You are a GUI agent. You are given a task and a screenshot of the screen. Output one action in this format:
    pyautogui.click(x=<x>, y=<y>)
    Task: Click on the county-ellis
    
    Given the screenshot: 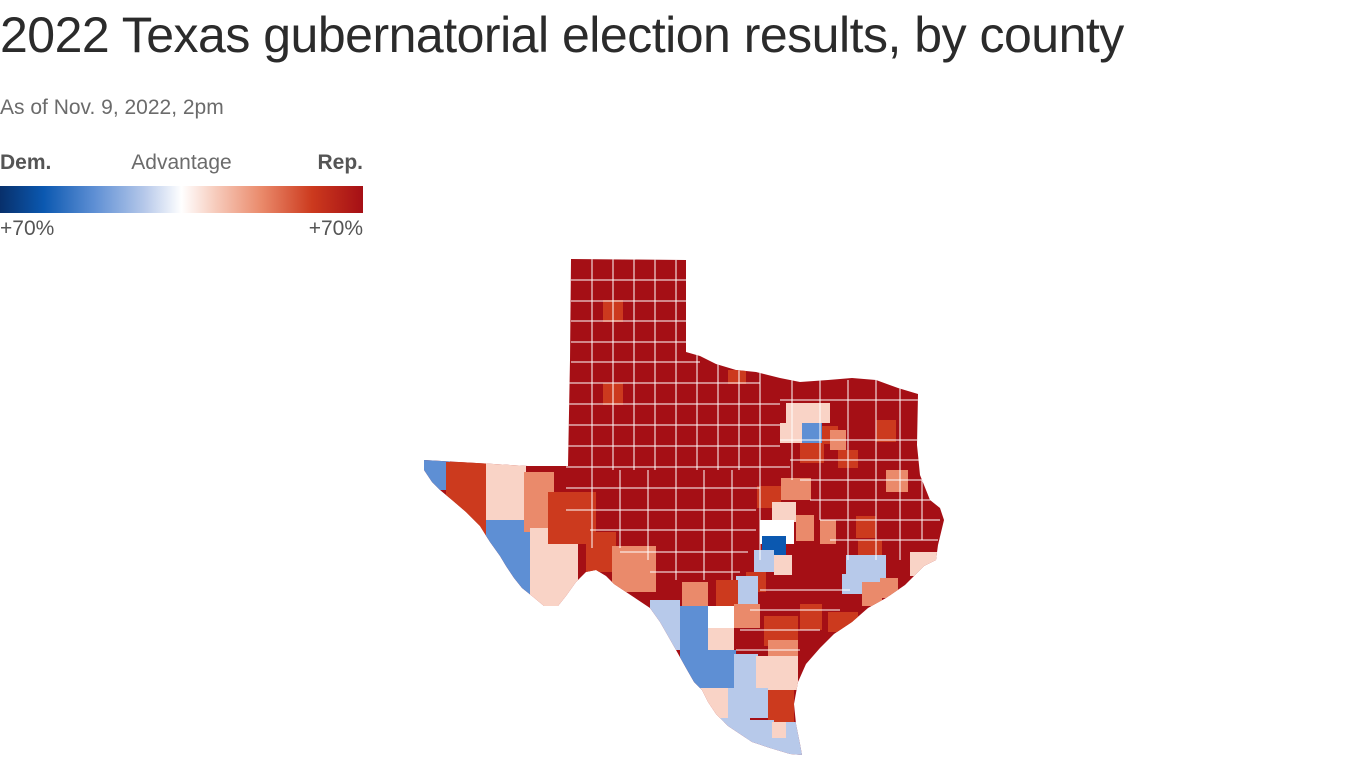 What is the action you would take?
    pyautogui.click(x=812, y=453)
    